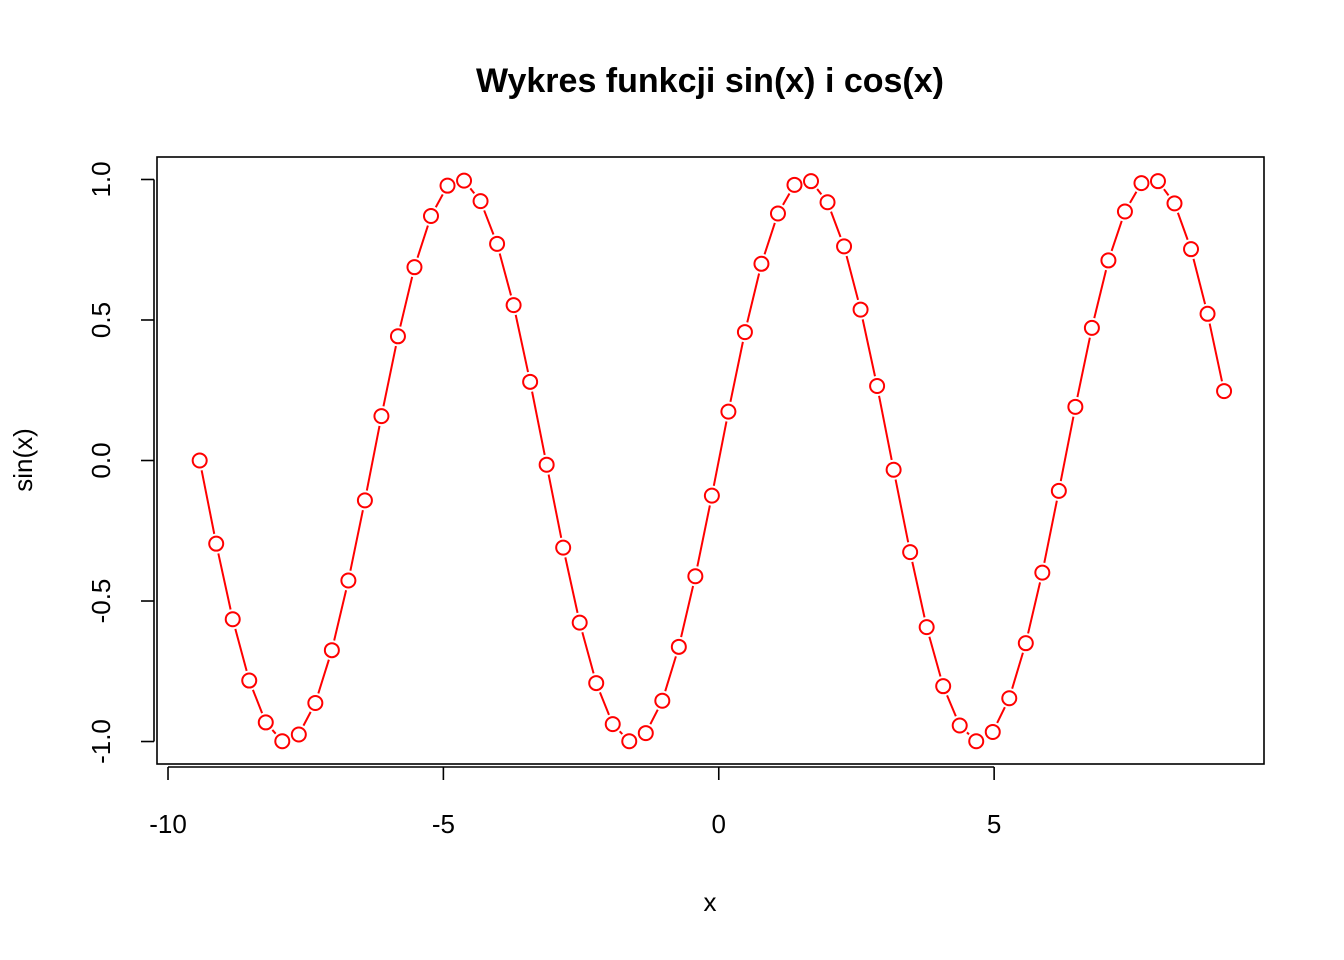 The width and height of the screenshot is (1344, 960). Describe the element at coordinates (575, 802) in the screenshot. I see `x-axis: -10 -5 0 5` at that location.